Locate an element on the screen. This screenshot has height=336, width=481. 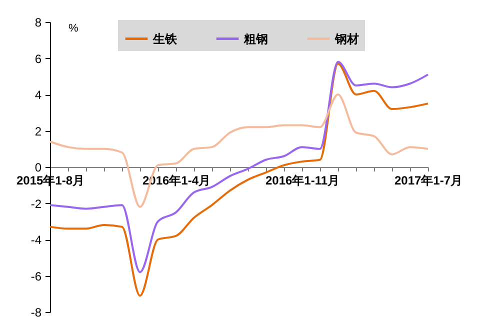
y-tick-label: 0 is located at coordinates (38, 167).